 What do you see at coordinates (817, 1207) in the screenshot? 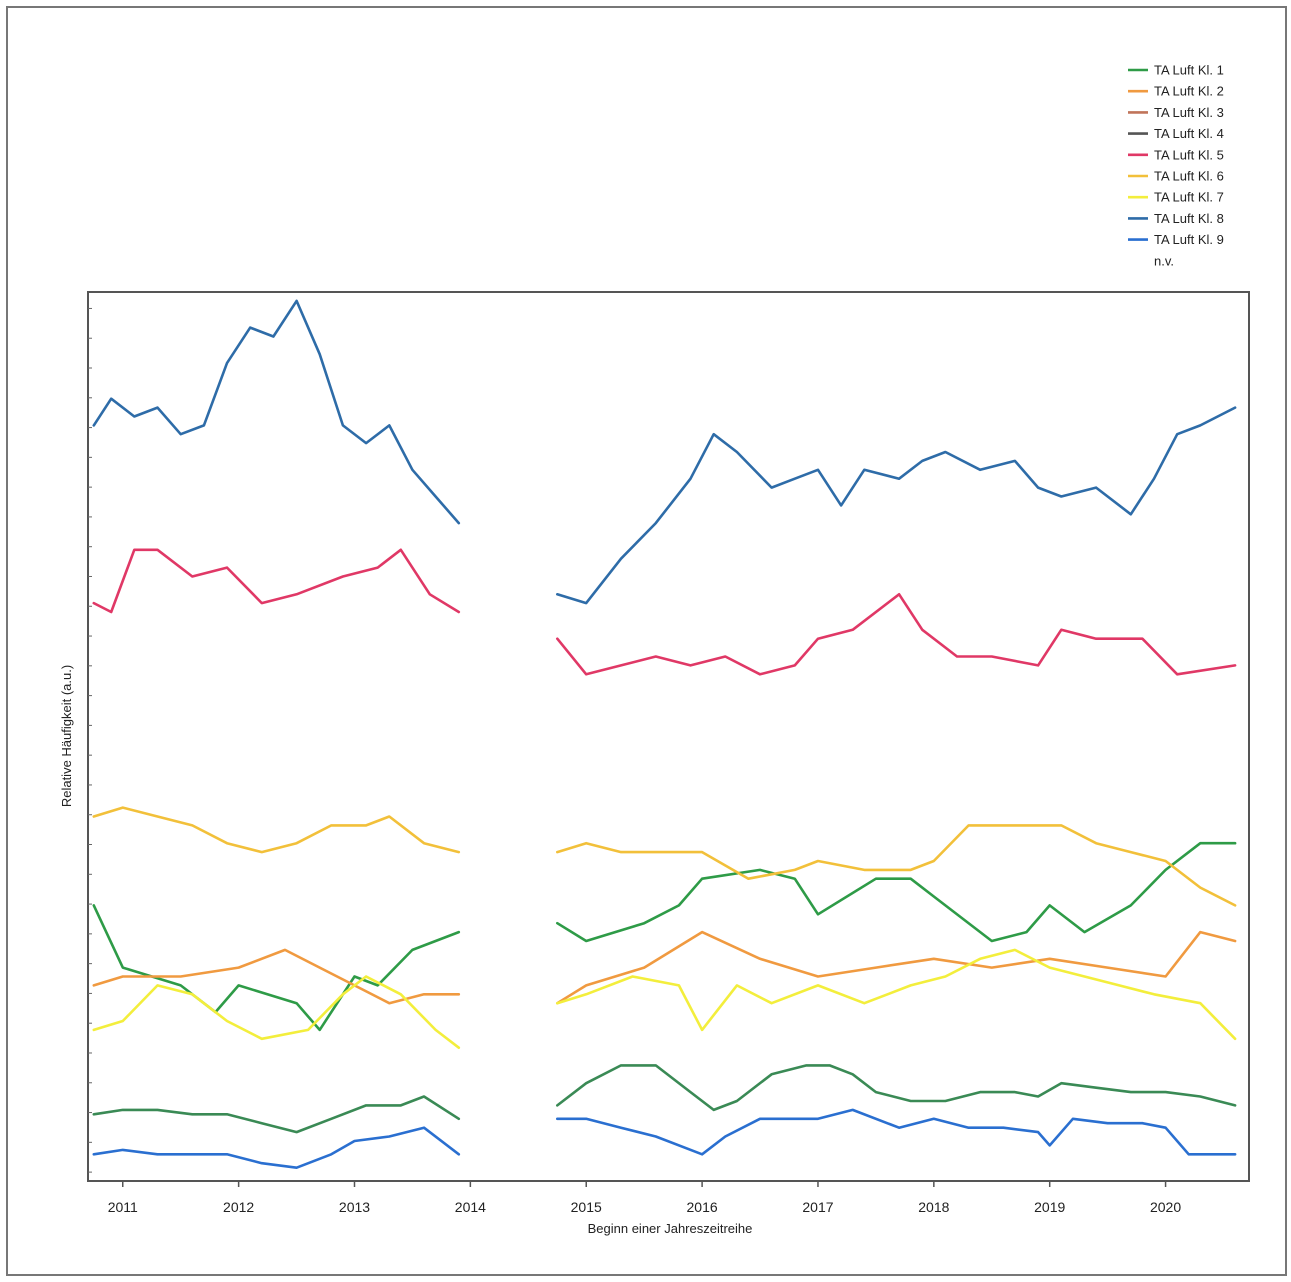
I see `x-tick-label: 2017` at bounding box center [817, 1207].